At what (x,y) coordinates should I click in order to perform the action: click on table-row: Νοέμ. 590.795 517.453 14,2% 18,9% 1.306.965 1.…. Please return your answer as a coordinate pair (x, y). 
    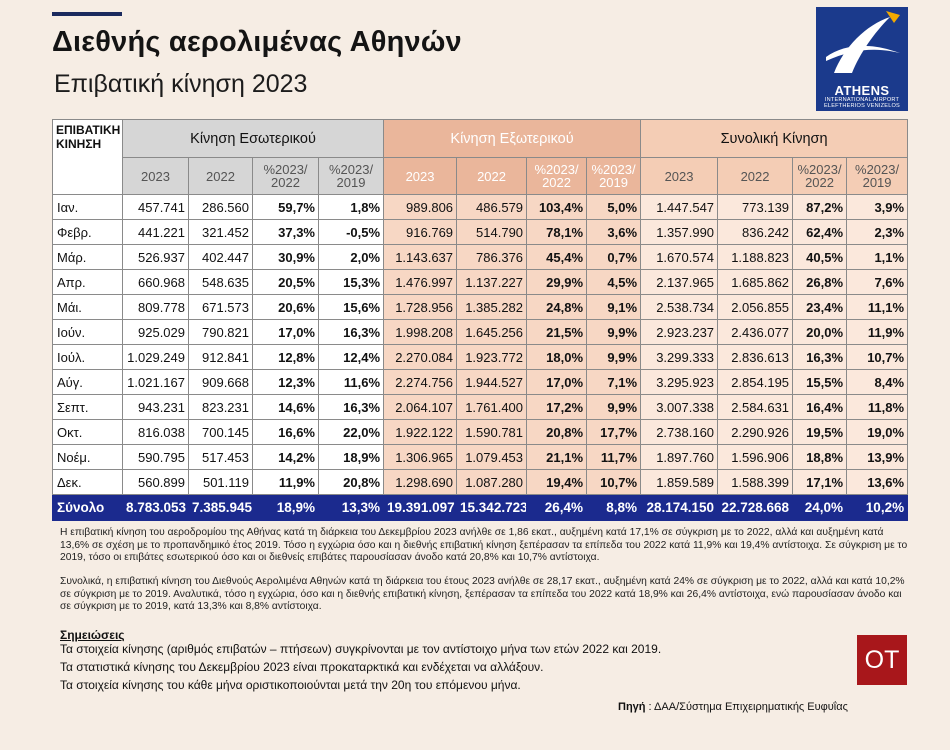
    Looking at the image, I should click on (480, 457).